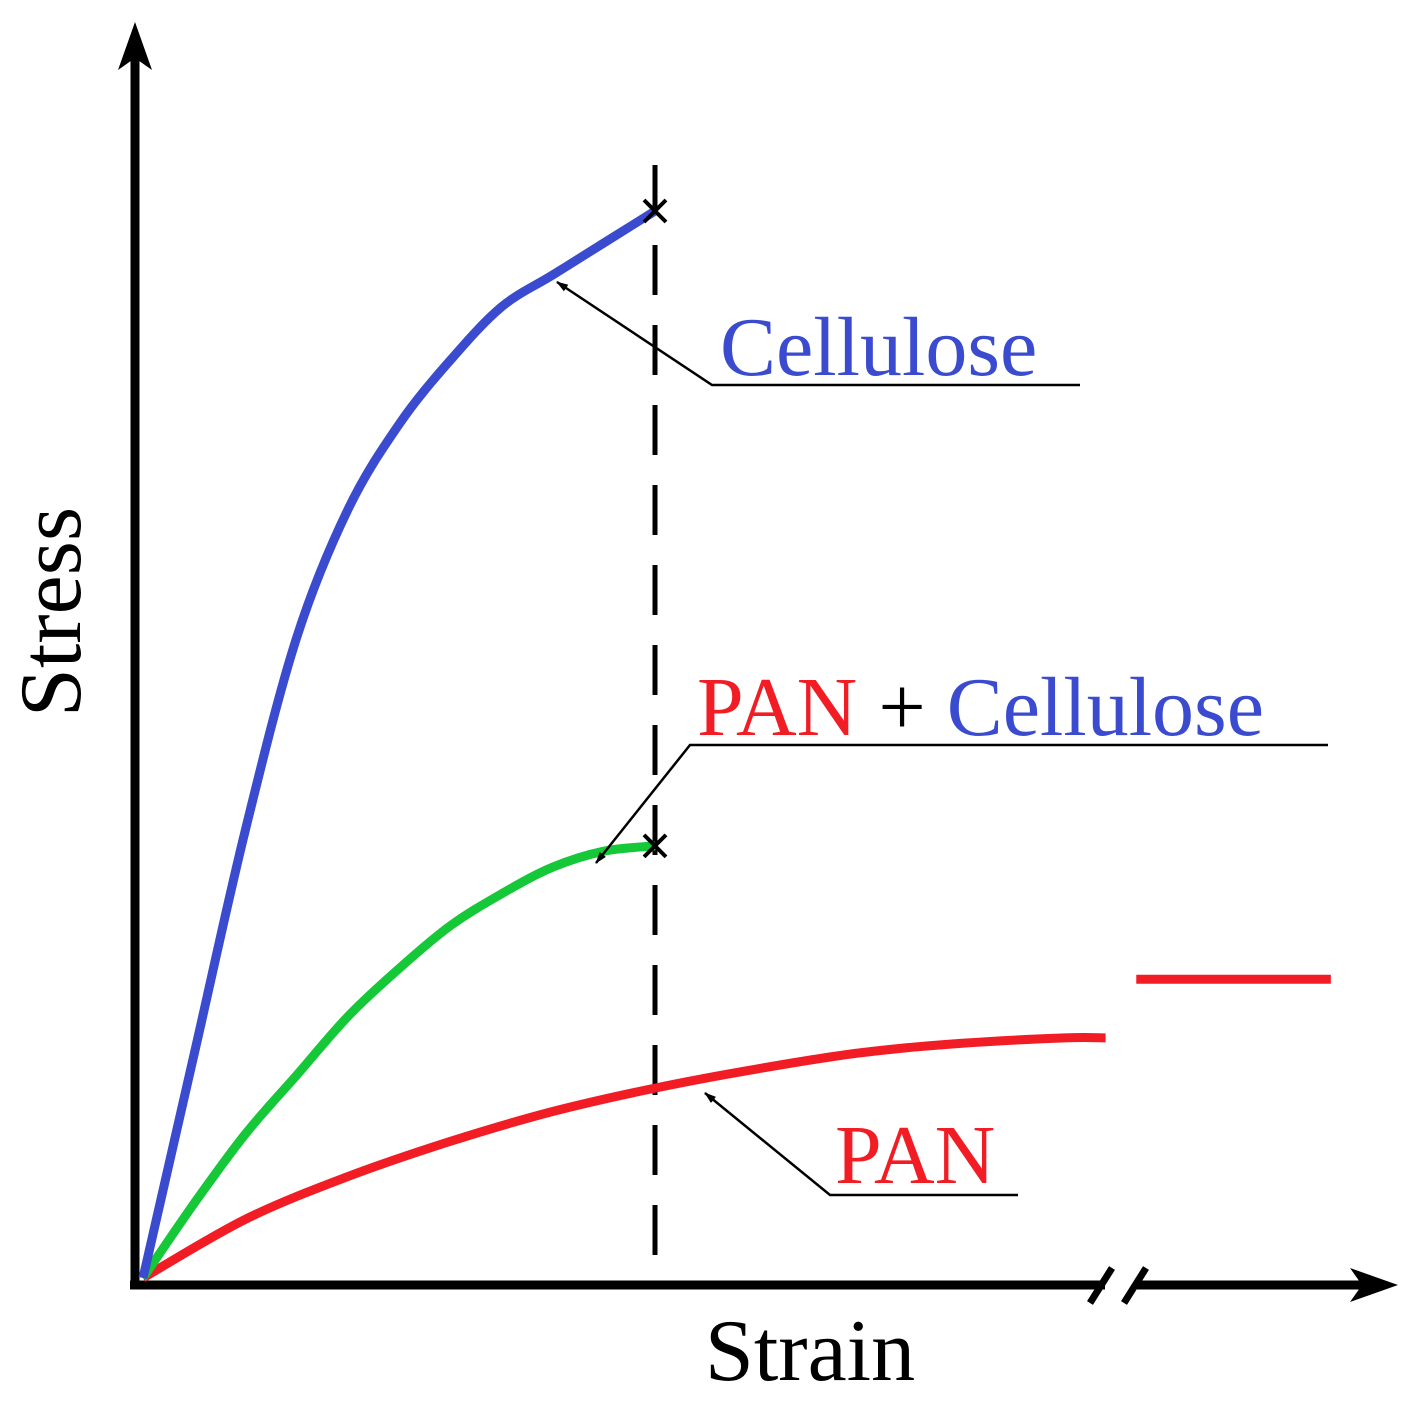 The height and width of the screenshot is (1407, 1423). What do you see at coordinates (961, 803) in the screenshot?
I see `pan-cellulose-leader-line` at bounding box center [961, 803].